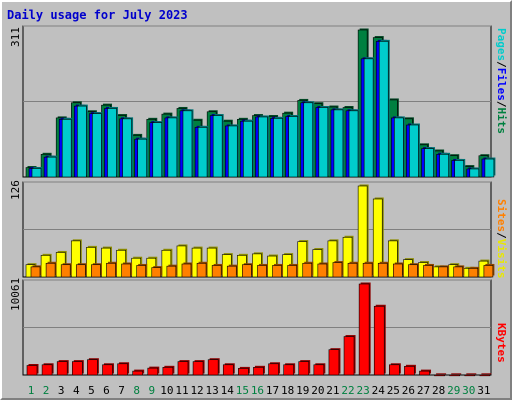 The width and height of the screenshot is (512, 400). What do you see at coordinates (181, 390) in the screenshot?
I see `day-label: 11` at bounding box center [181, 390].